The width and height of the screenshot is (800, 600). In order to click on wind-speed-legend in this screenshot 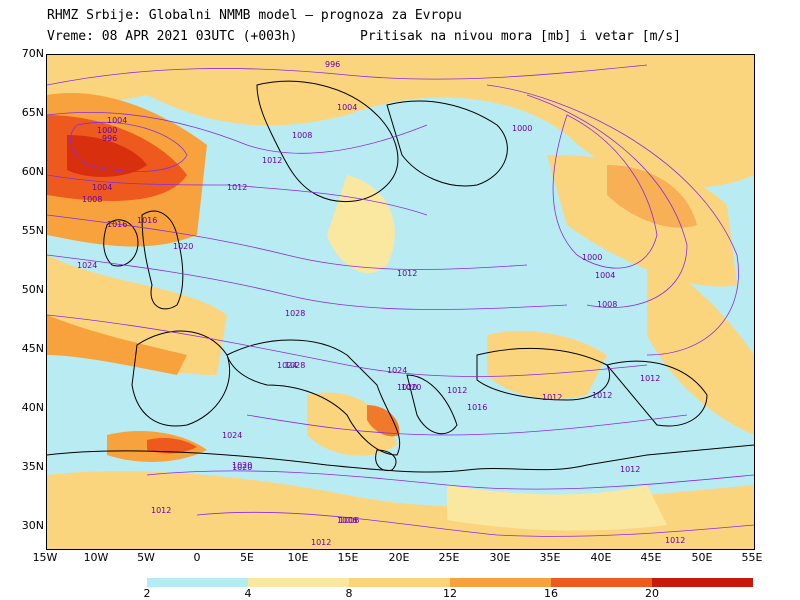, I will do `click(450, 582)`.